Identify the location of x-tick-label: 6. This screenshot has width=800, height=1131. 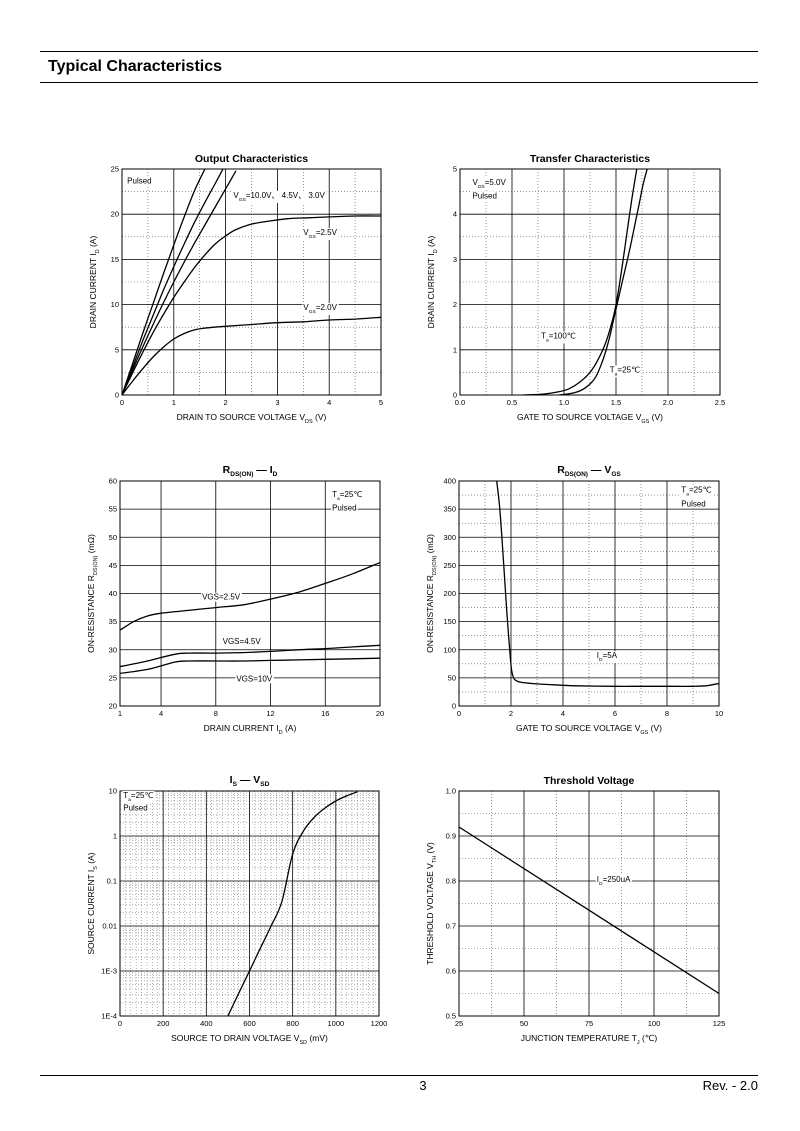
(615, 713).